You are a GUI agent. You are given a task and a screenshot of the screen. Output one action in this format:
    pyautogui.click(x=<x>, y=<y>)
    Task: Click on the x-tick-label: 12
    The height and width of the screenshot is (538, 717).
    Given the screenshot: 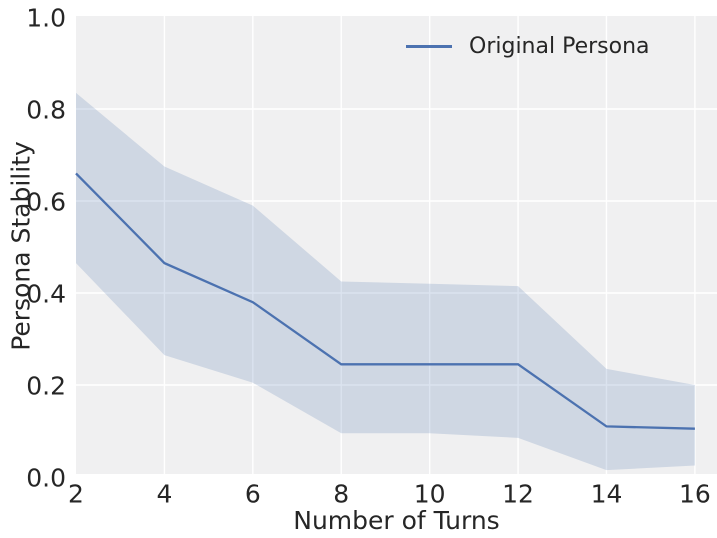 What is the action you would take?
    pyautogui.click(x=518, y=494)
    